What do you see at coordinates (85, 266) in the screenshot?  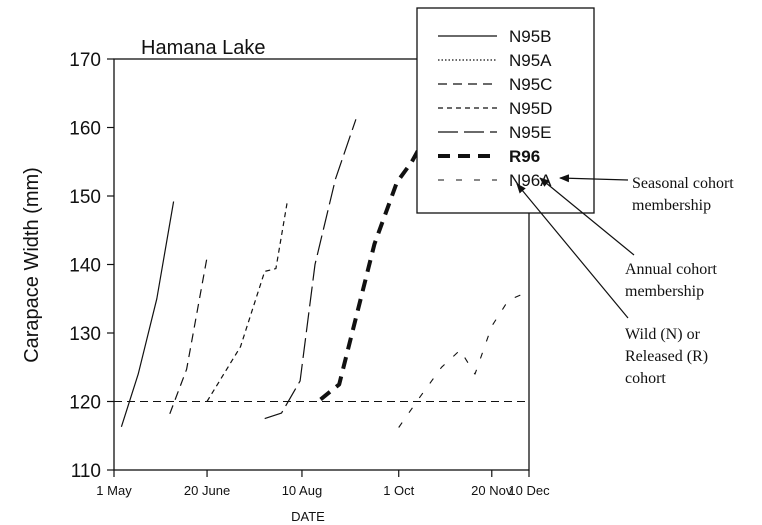 I see `y-tick-label: 140` at bounding box center [85, 266].